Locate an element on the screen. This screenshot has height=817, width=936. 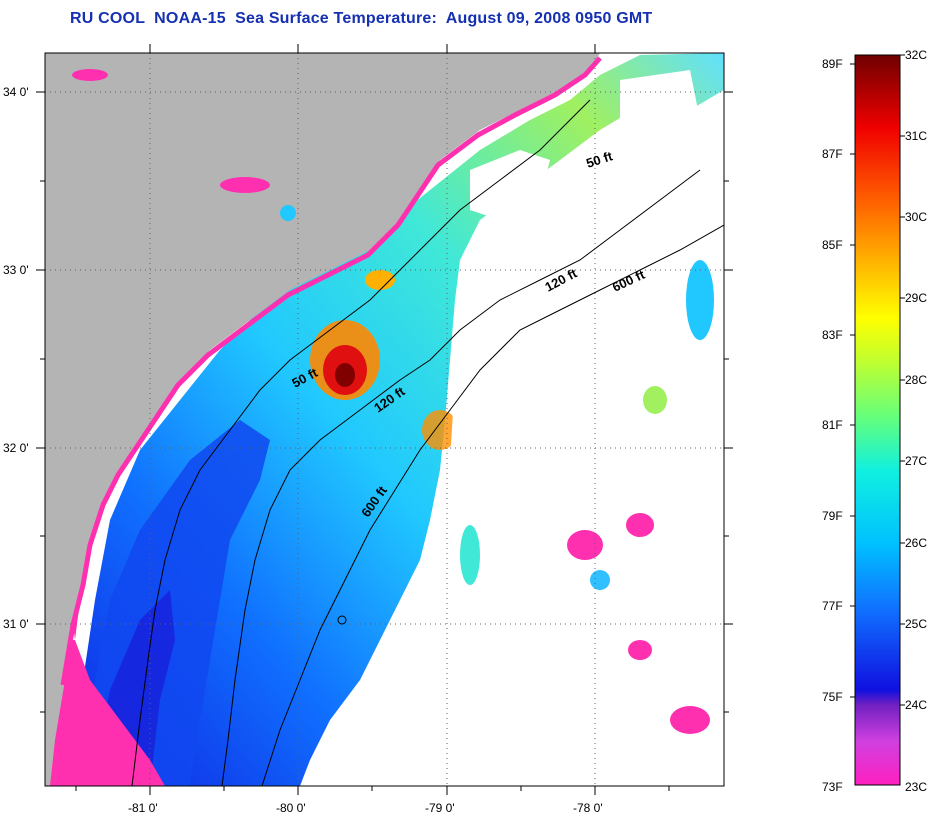
cb-c-31: 31C is located at coordinates (916, 136).